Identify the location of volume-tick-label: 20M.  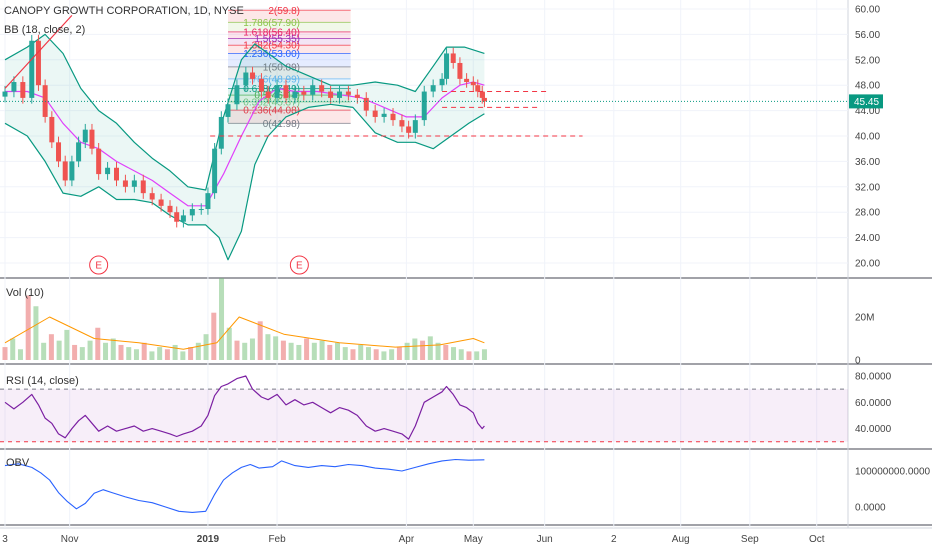
(864, 318).